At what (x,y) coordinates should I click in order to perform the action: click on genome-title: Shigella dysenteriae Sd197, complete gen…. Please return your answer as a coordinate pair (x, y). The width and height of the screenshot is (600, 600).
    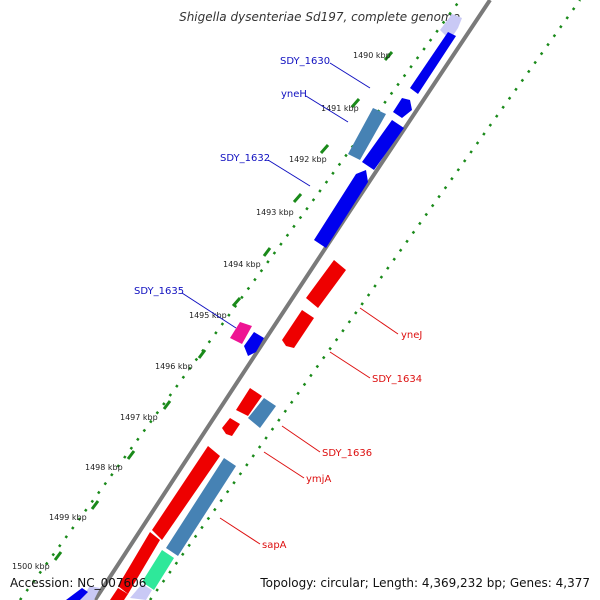
    Looking at the image, I should click on (319, 17).